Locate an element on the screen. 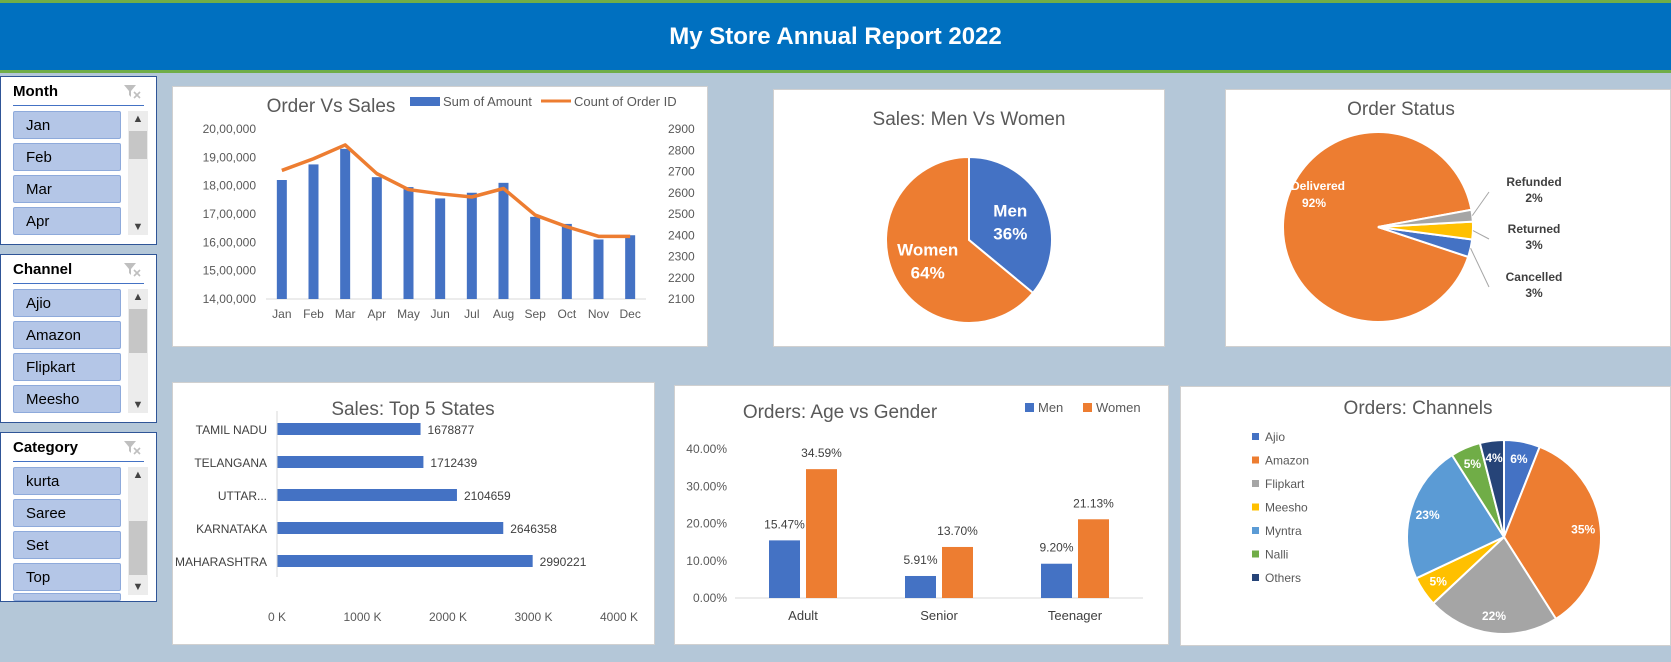 The width and height of the screenshot is (1671, 662). report-banner: My Store Annual Report 2022 is located at coordinates (835, 36).